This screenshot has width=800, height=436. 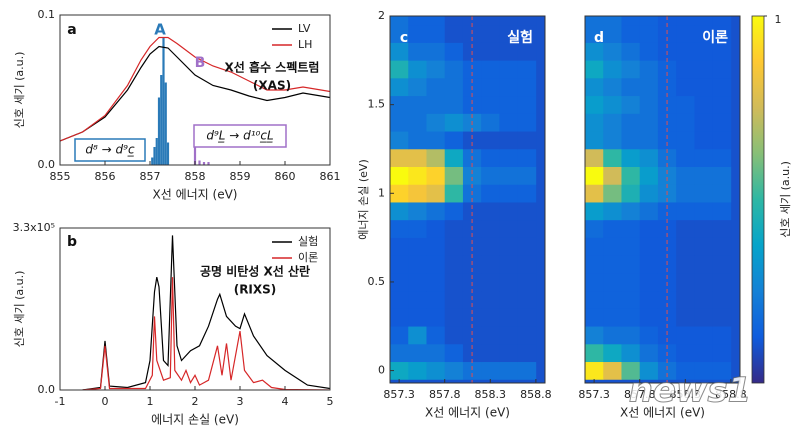 What do you see at coordinates (200, 63) in the screenshot?
I see `annotation: B` at bounding box center [200, 63].